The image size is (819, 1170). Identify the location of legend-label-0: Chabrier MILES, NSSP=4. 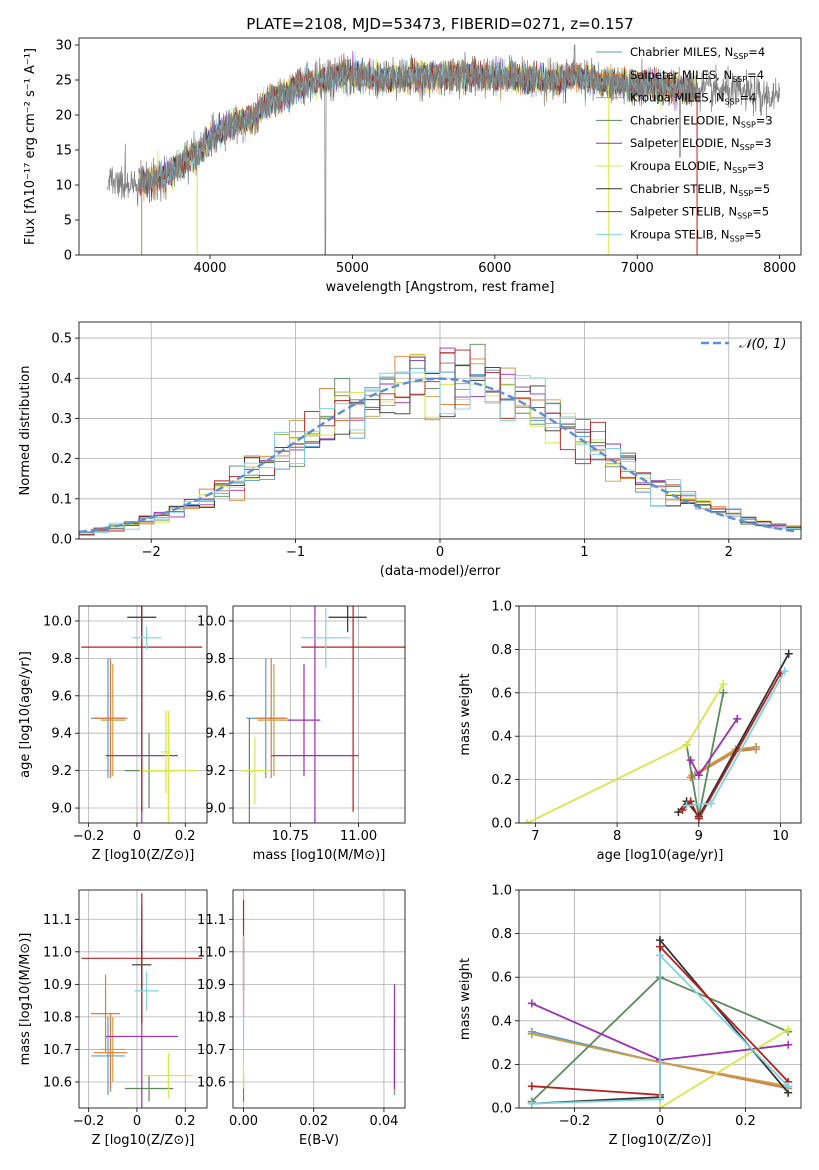
(697, 53).